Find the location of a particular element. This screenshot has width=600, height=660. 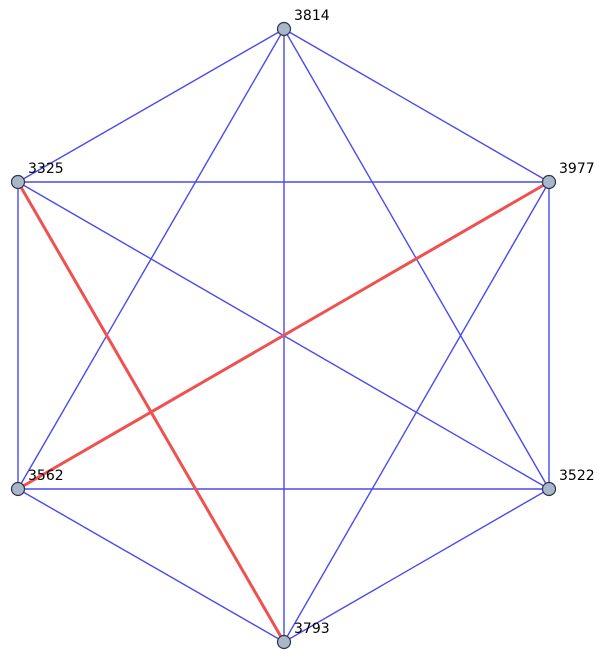

node-label-3522: 3522 is located at coordinates (577, 476).